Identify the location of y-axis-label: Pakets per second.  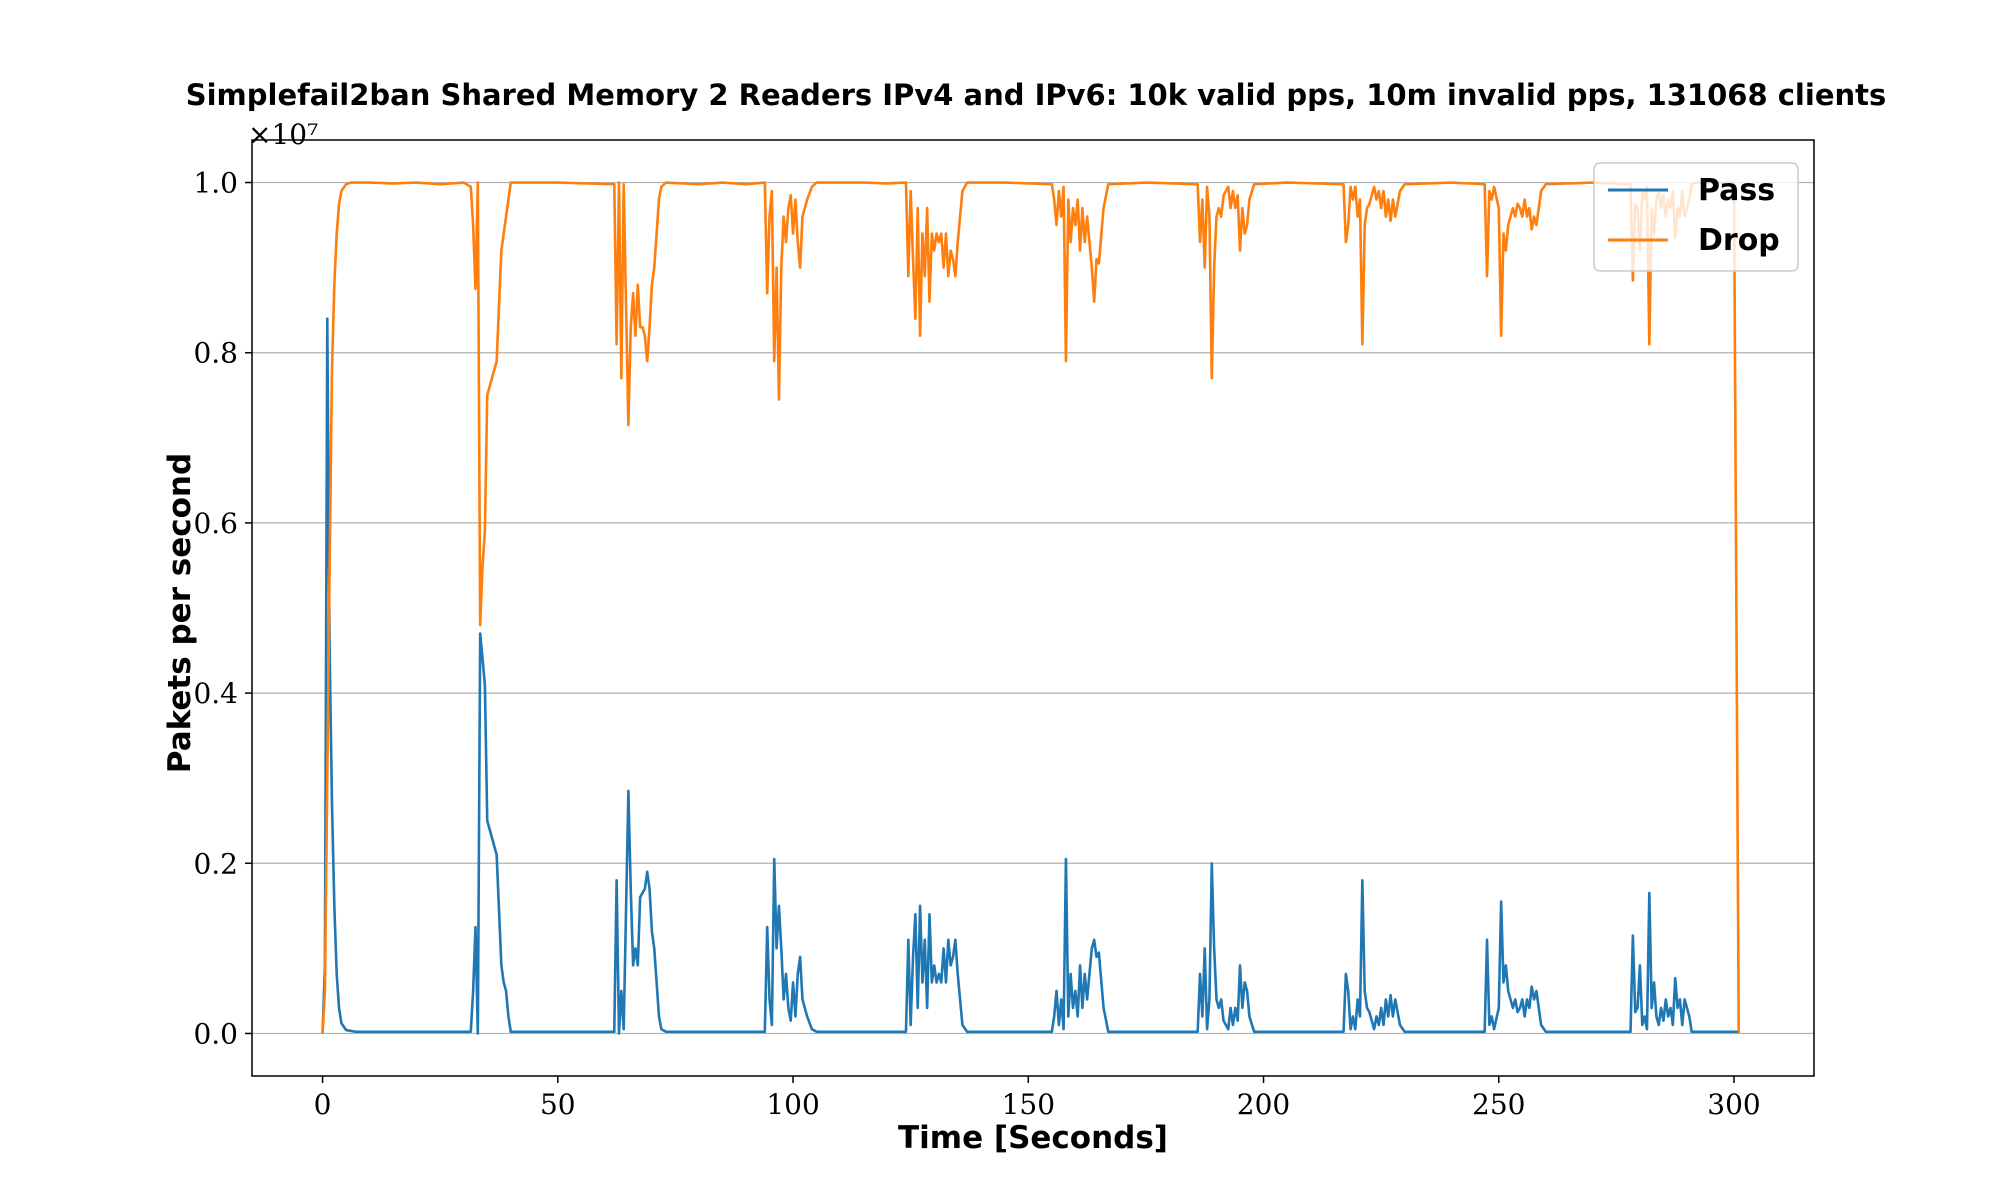
(180, 613).